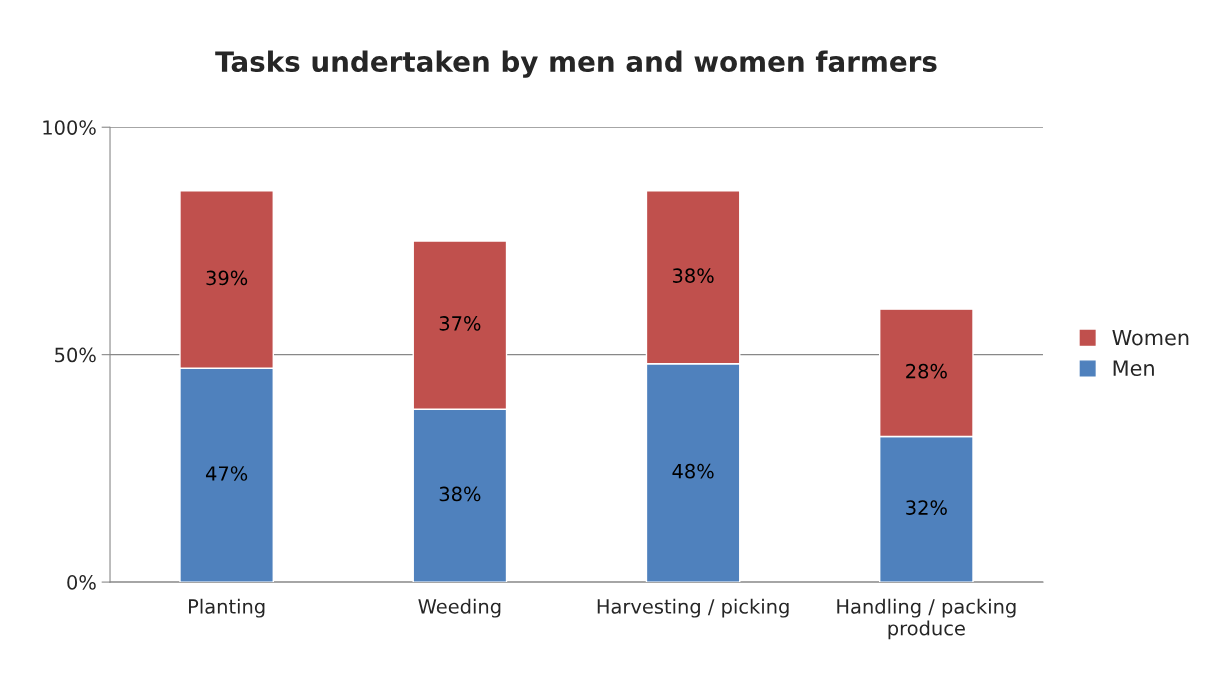 The width and height of the screenshot is (1217, 684). What do you see at coordinates (926, 371) in the screenshot?
I see `data-label: 28%` at bounding box center [926, 371].